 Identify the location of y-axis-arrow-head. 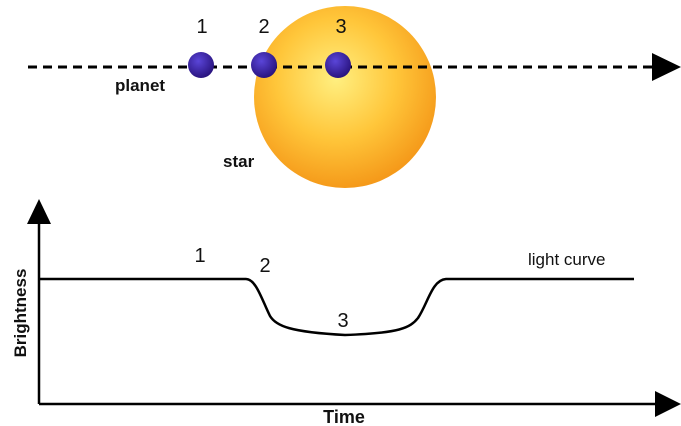
(39, 211).